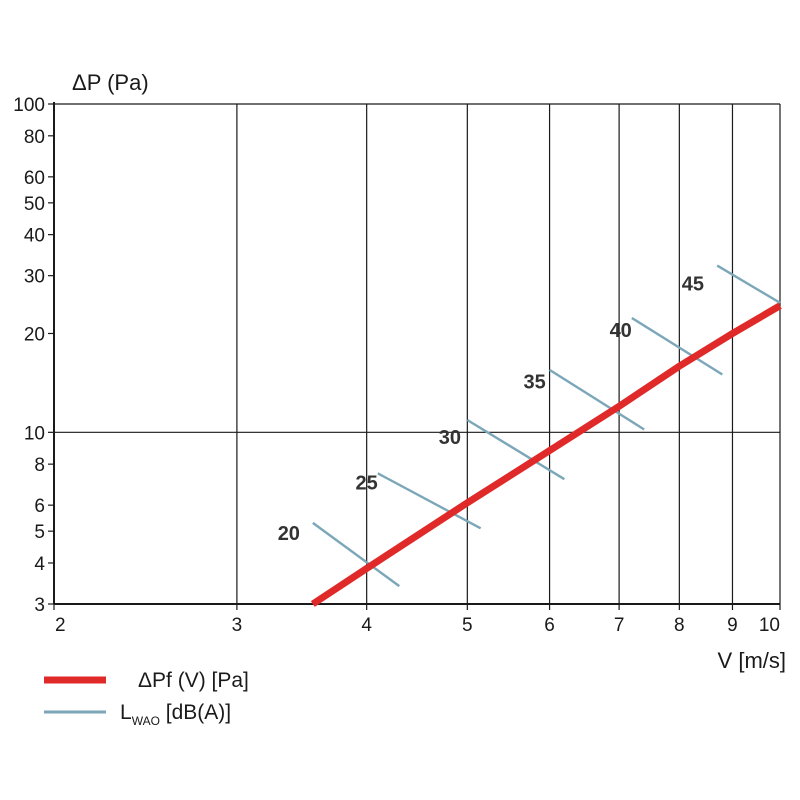 The width and height of the screenshot is (800, 800). Describe the element at coordinates (39, 564) in the screenshot. I see `y-tick-label-4: 4` at that location.